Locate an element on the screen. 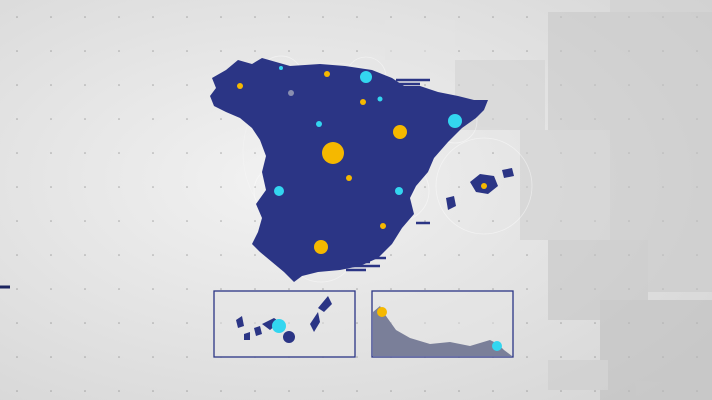 This screenshot has height=400, width=712. ceuta-melilla-inset is located at coordinates (442, 324).